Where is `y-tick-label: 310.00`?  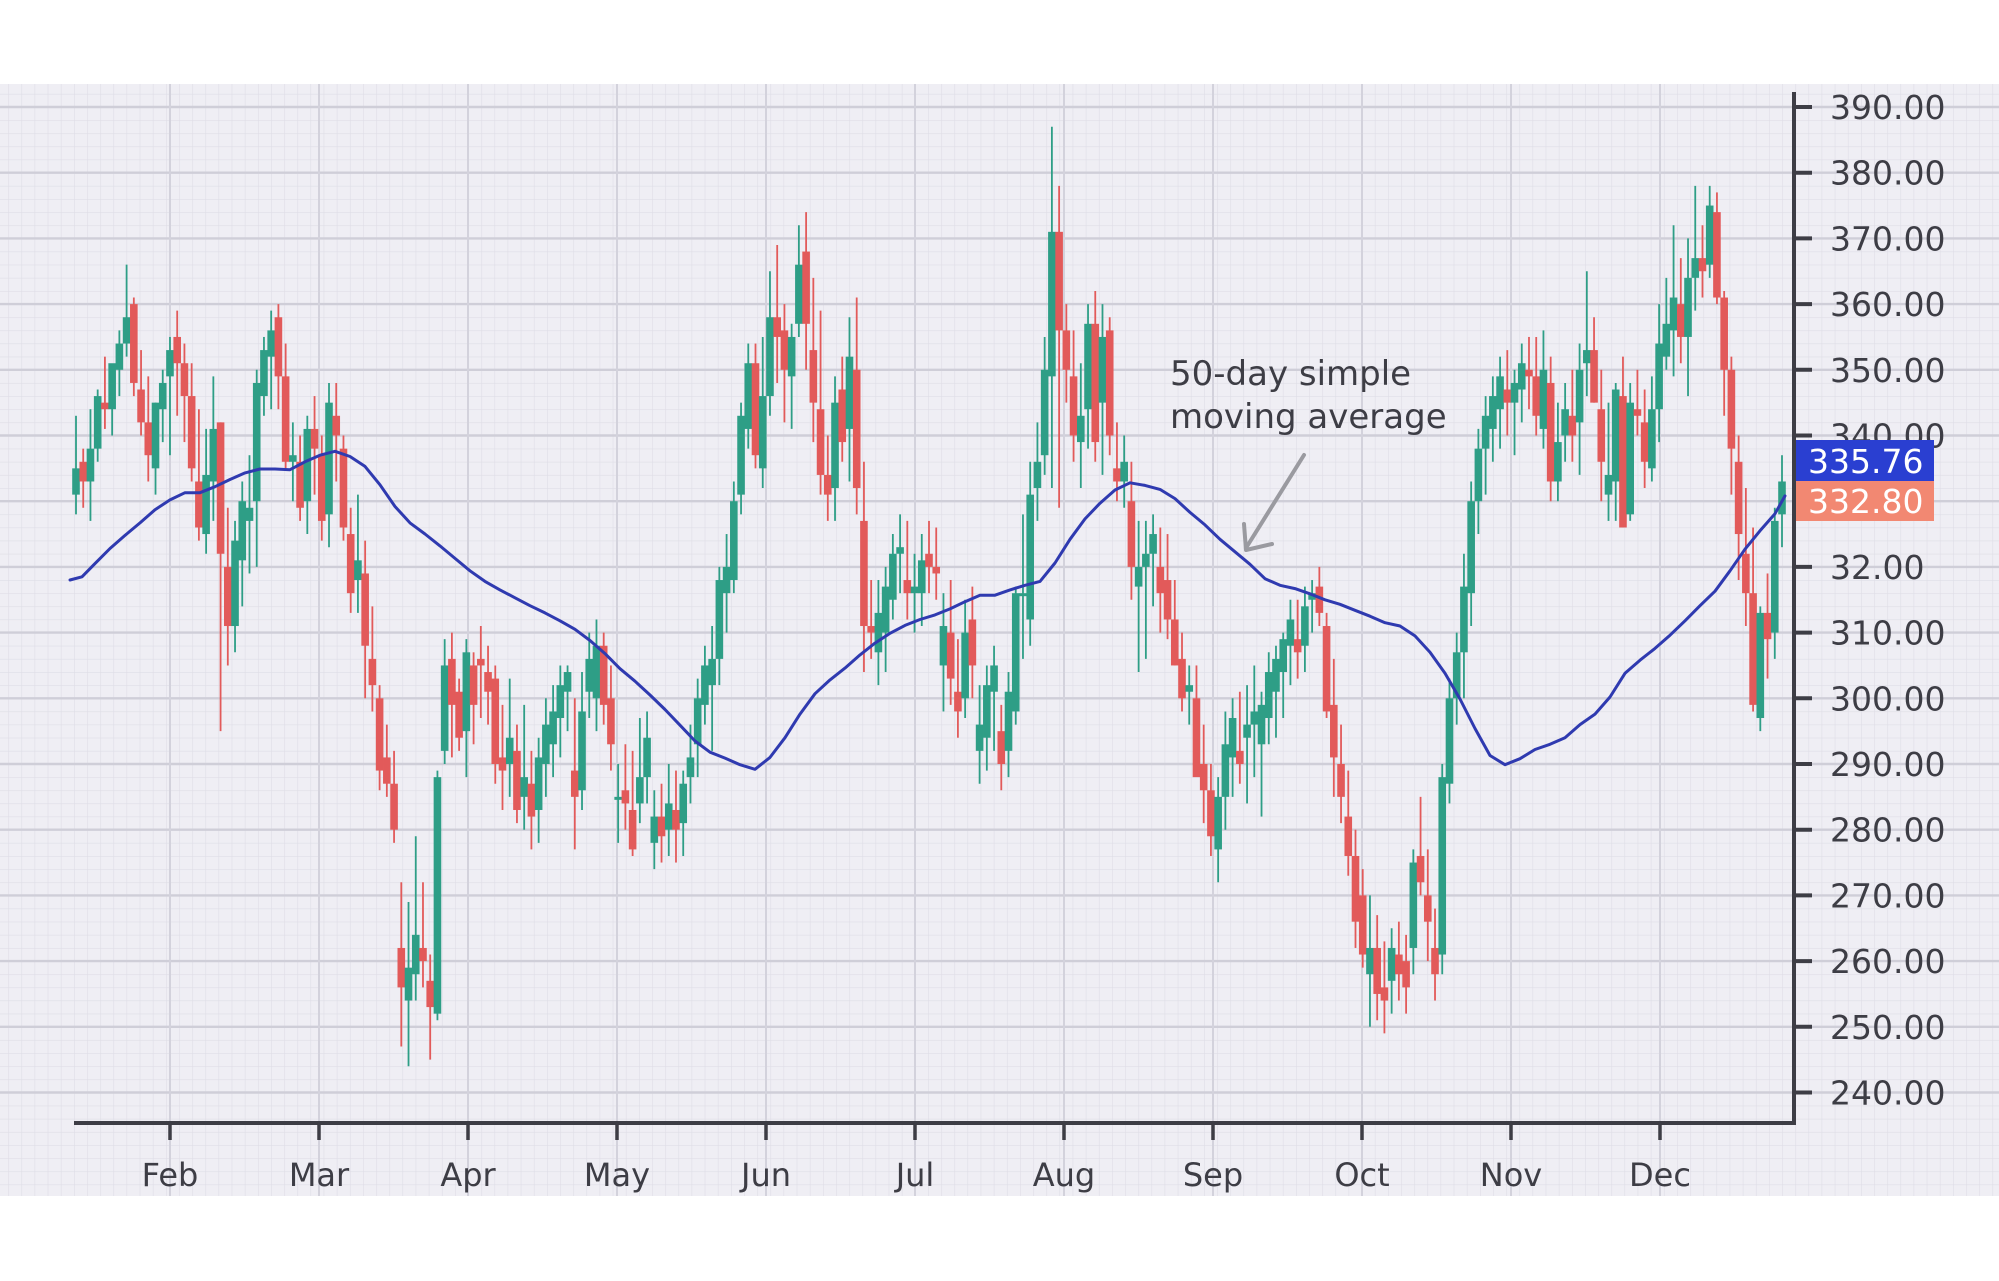 y-tick-label: 310.00 is located at coordinates (1887, 633).